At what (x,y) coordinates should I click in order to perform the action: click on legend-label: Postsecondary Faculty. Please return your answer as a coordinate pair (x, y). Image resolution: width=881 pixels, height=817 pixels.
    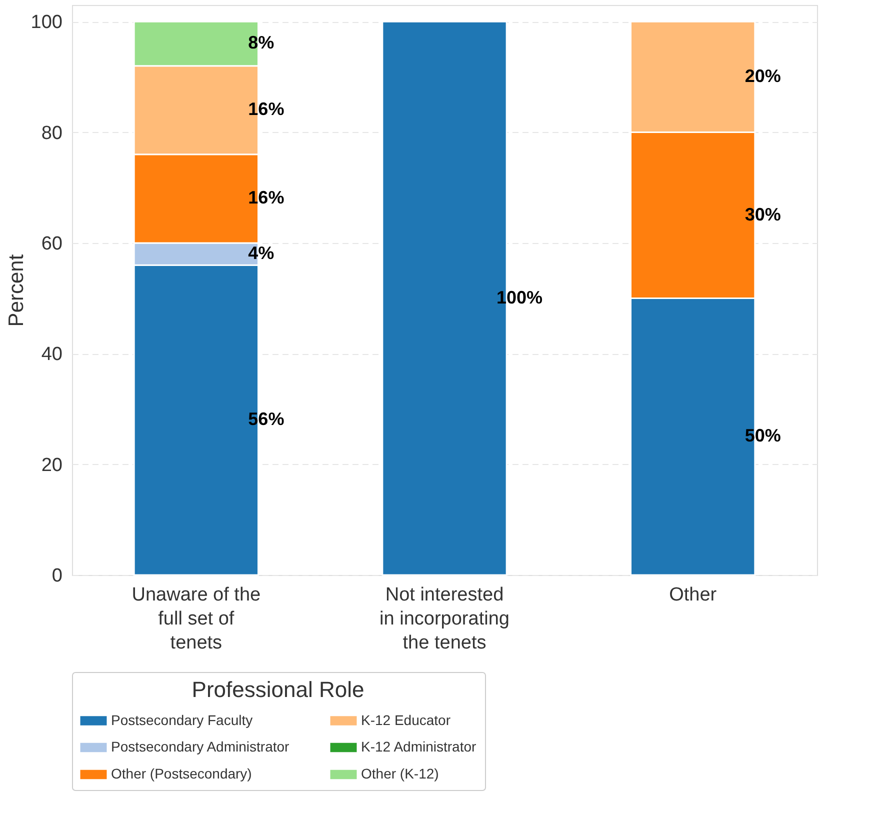
    Looking at the image, I should click on (182, 720).